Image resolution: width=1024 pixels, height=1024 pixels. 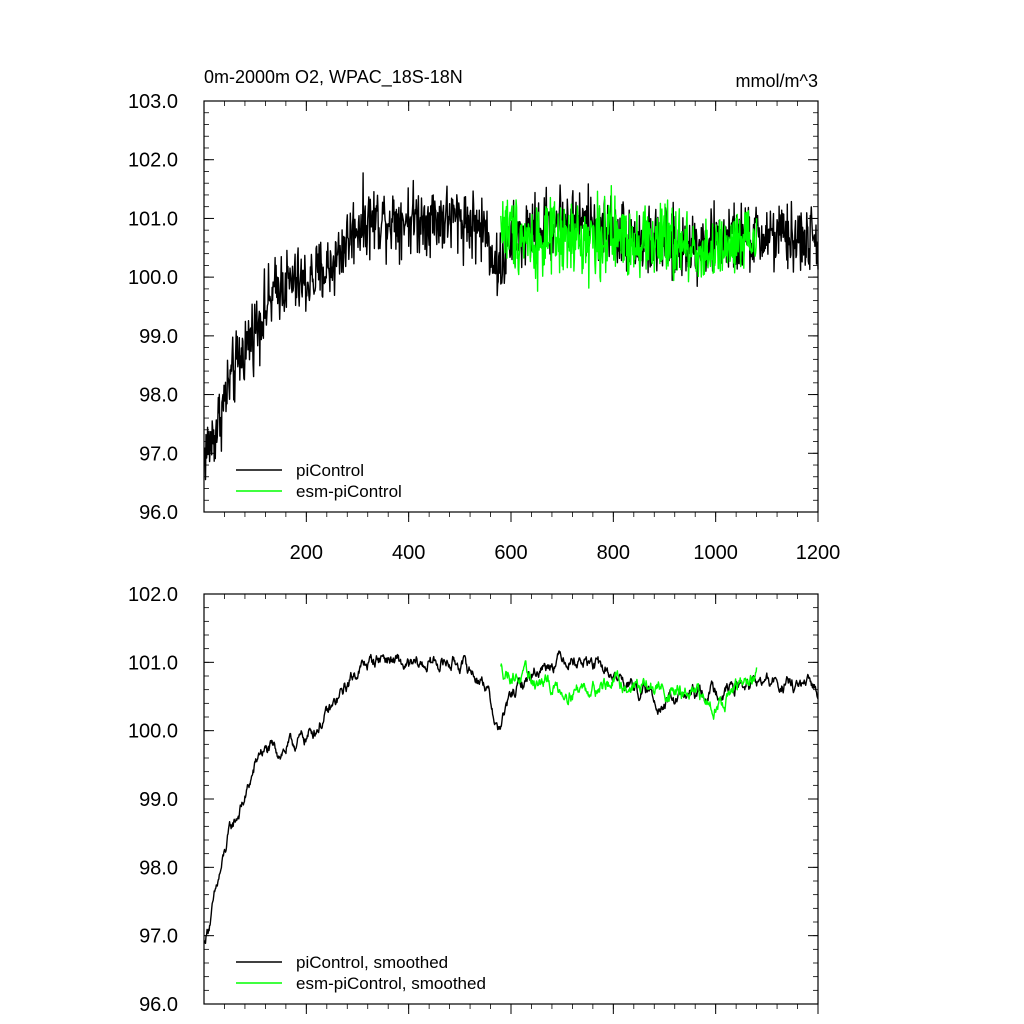 I want to click on legend-label-picontrol-smoothed: piControl, smoothed, so click(x=372, y=962).